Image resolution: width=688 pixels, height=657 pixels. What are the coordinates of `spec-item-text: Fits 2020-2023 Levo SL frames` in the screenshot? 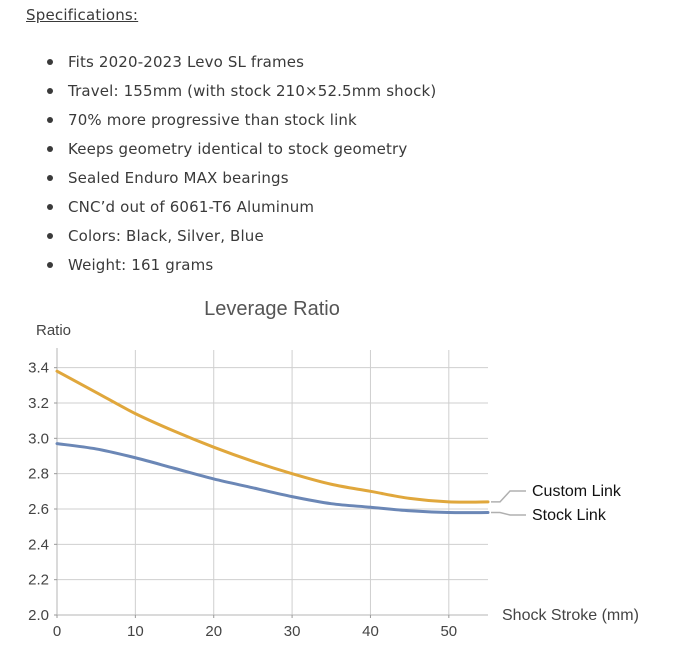 It's located at (186, 62).